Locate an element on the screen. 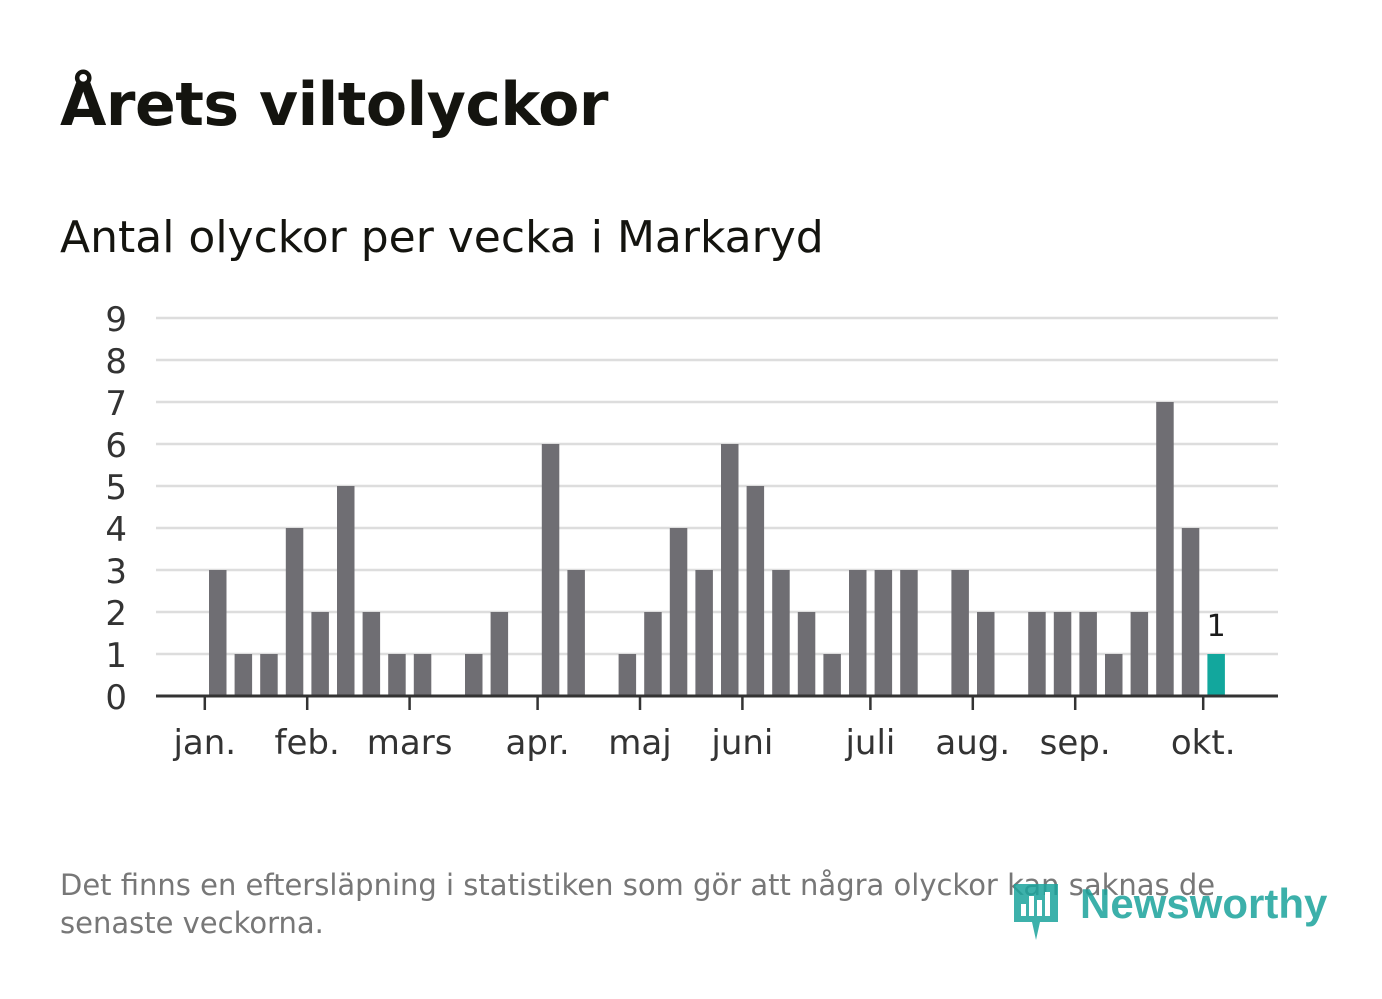 The width and height of the screenshot is (1382, 999). y-tick-label-4: 4 is located at coordinates (116, 530).